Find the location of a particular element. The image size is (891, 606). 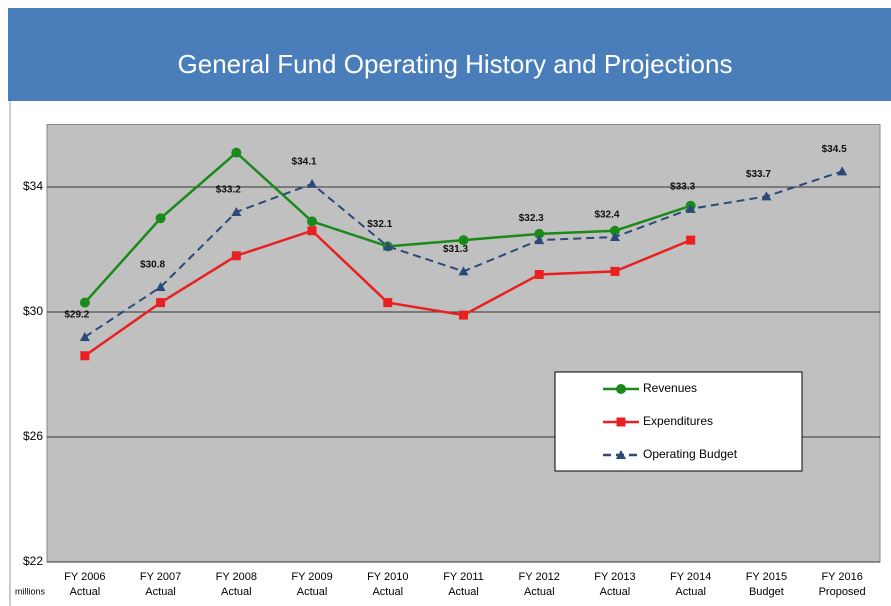

value-label: $30.8 is located at coordinates (152, 265).